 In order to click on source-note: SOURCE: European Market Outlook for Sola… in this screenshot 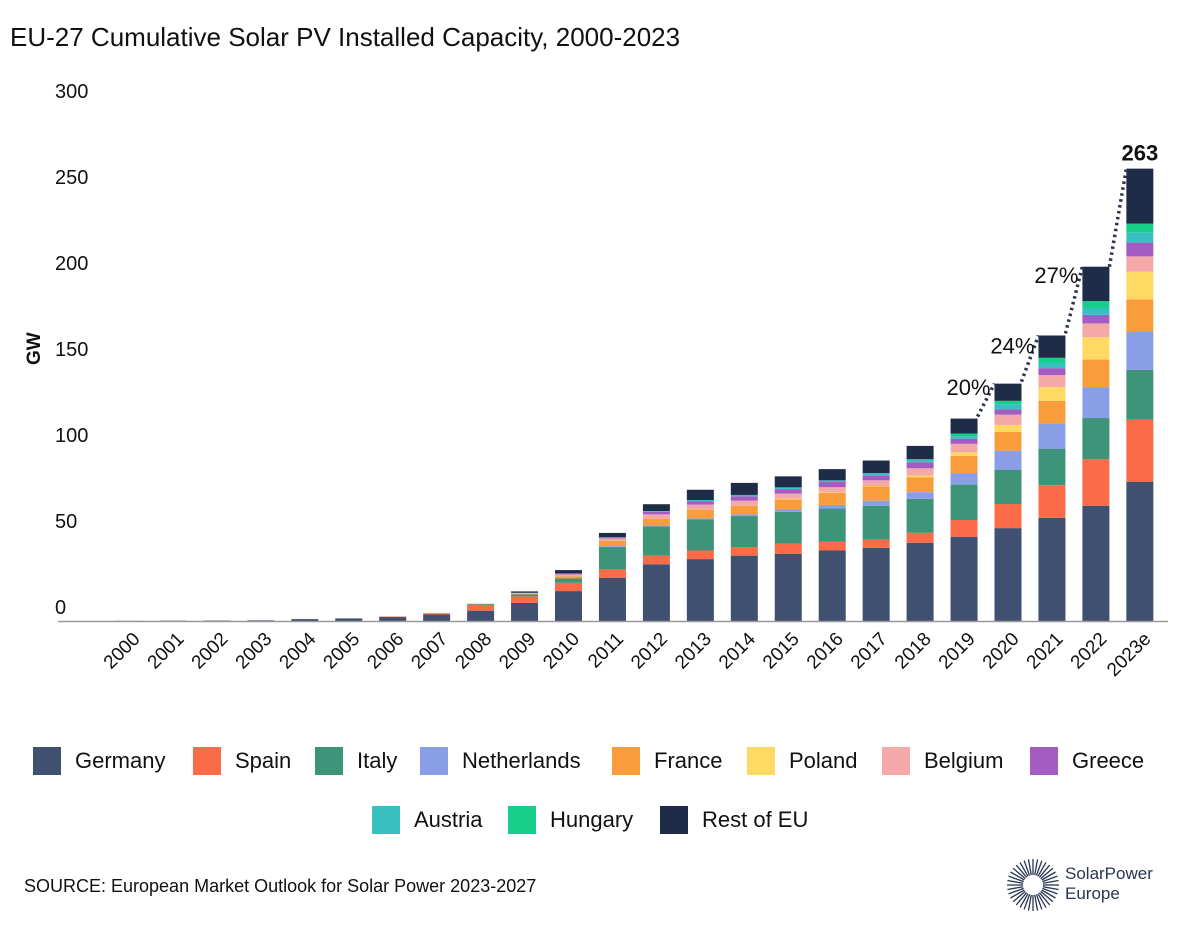, I will do `click(280, 886)`.